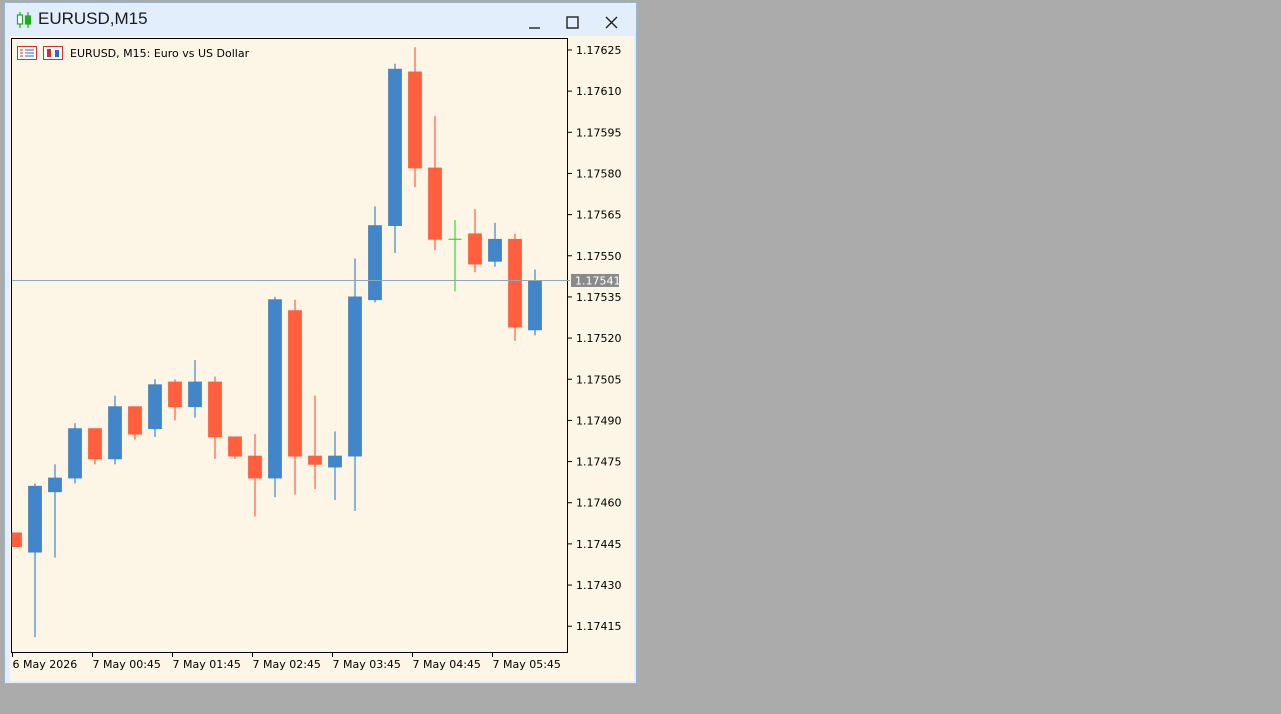 The height and width of the screenshot is (714, 1281). I want to click on y-tick-label: 1.17550, so click(599, 256).